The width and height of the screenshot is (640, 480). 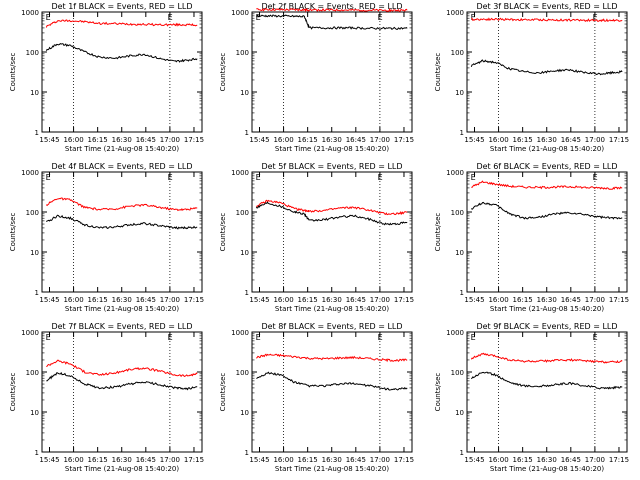 I want to click on panel-title: Det 9f BLACK = Events, RED = LLD, so click(x=546, y=326).